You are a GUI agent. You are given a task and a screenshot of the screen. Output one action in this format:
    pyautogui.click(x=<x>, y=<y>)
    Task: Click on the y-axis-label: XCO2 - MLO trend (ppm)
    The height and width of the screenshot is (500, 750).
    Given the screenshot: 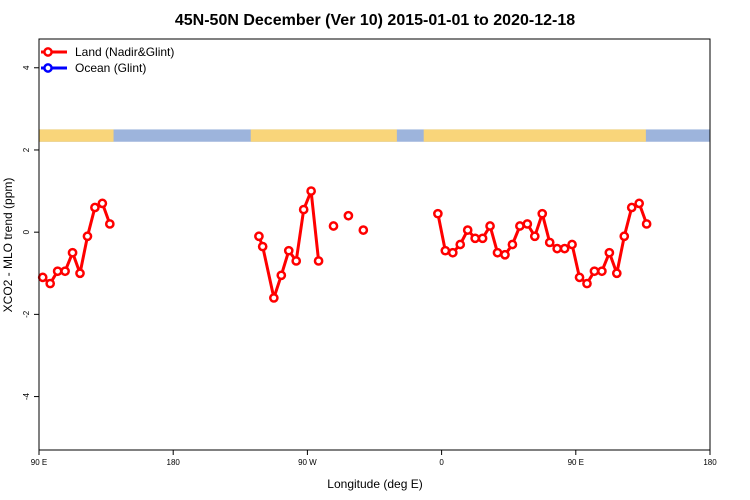 What is the action you would take?
    pyautogui.click(x=8, y=245)
    